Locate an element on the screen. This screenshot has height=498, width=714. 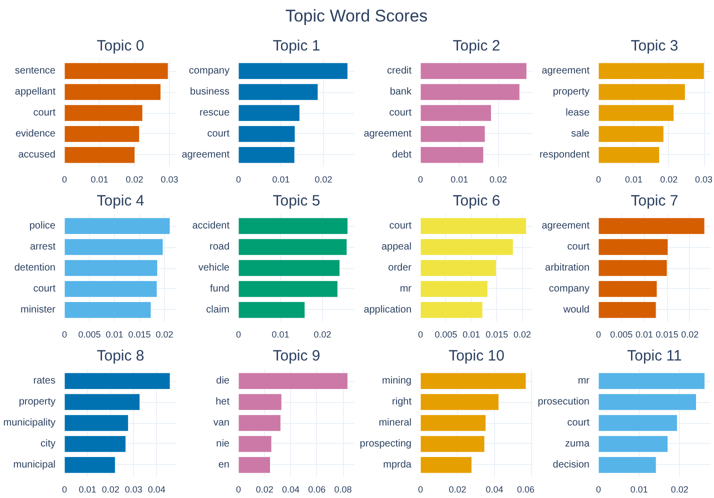
y-tick-label: van is located at coordinates (221, 423).